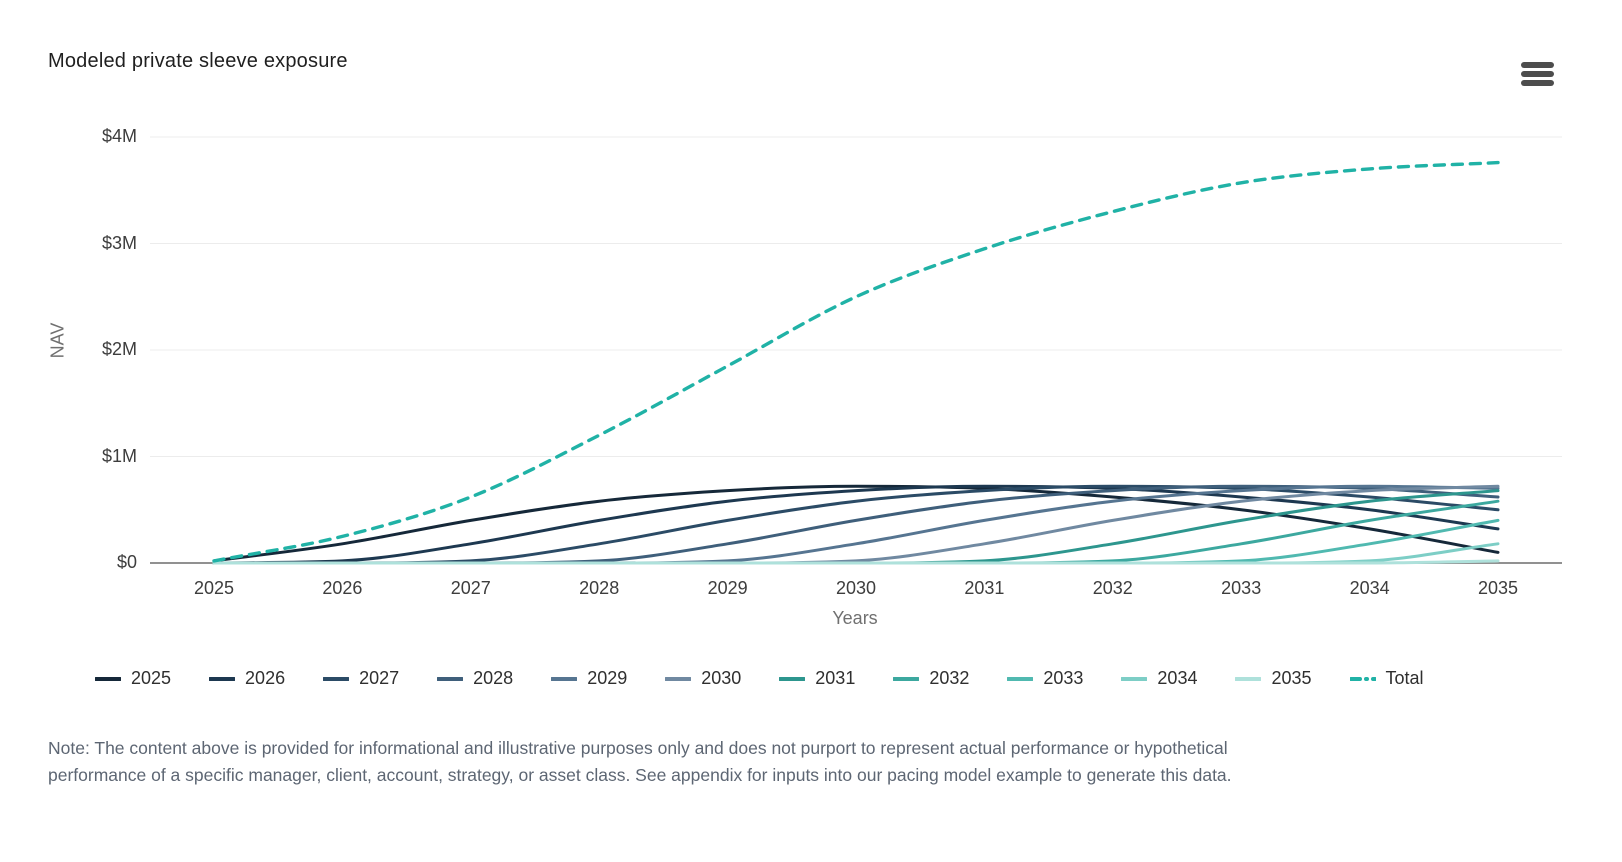 This screenshot has height=862, width=1622. What do you see at coordinates (119, 455) in the screenshot?
I see `y-tick-label: $1M` at bounding box center [119, 455].